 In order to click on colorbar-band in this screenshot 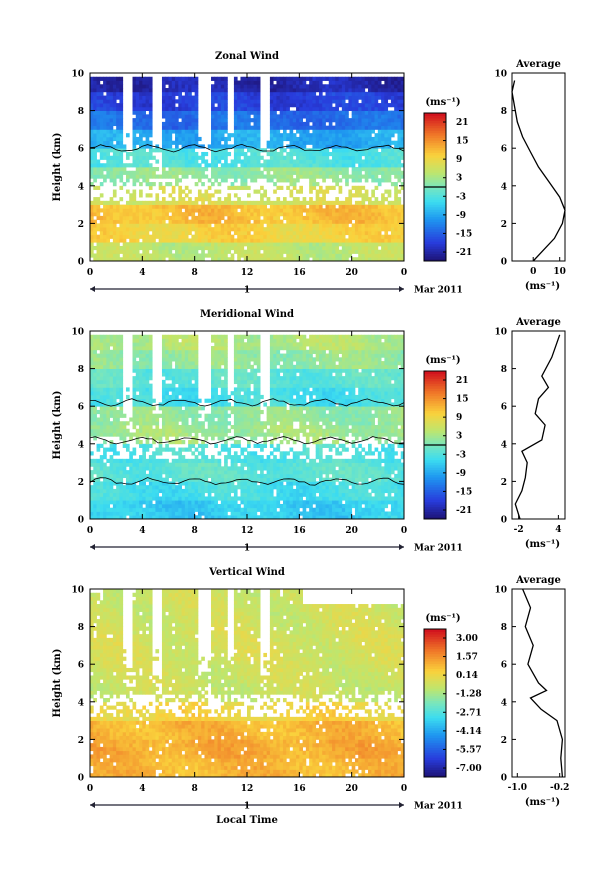, I will do `click(435, 186)`.